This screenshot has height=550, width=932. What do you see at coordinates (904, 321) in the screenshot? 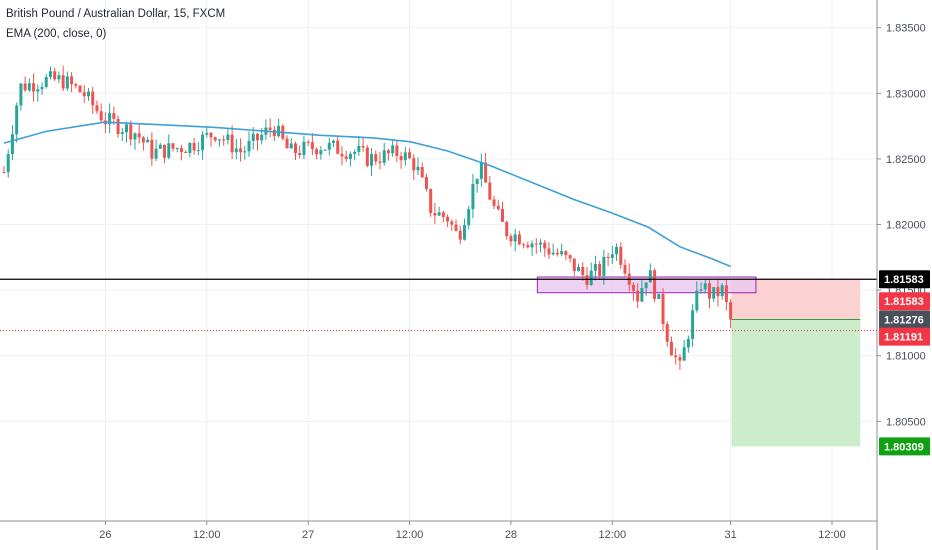
I see `last-price-tag: 1.81276` at bounding box center [904, 321].